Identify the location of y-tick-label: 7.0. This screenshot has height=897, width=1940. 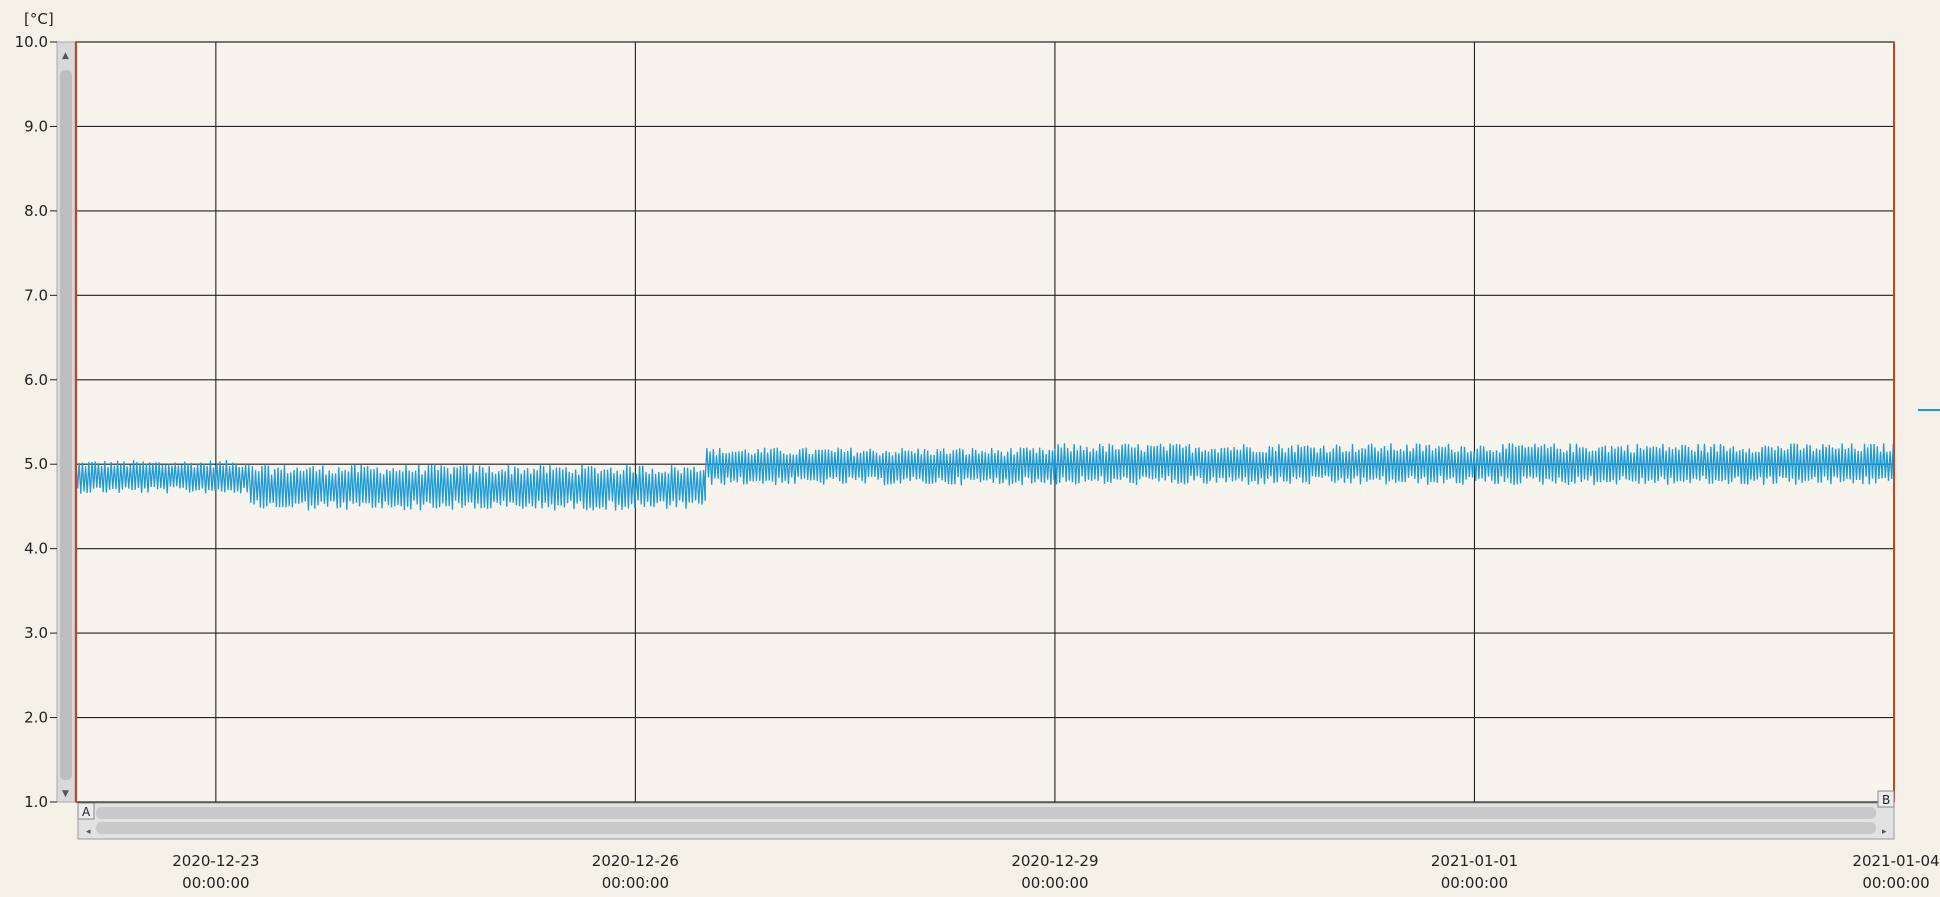
(36, 295).